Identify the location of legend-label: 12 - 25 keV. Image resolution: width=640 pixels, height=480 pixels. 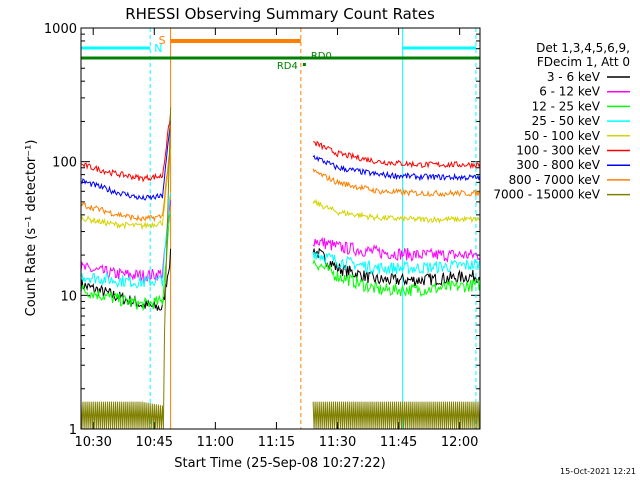
(566, 106).